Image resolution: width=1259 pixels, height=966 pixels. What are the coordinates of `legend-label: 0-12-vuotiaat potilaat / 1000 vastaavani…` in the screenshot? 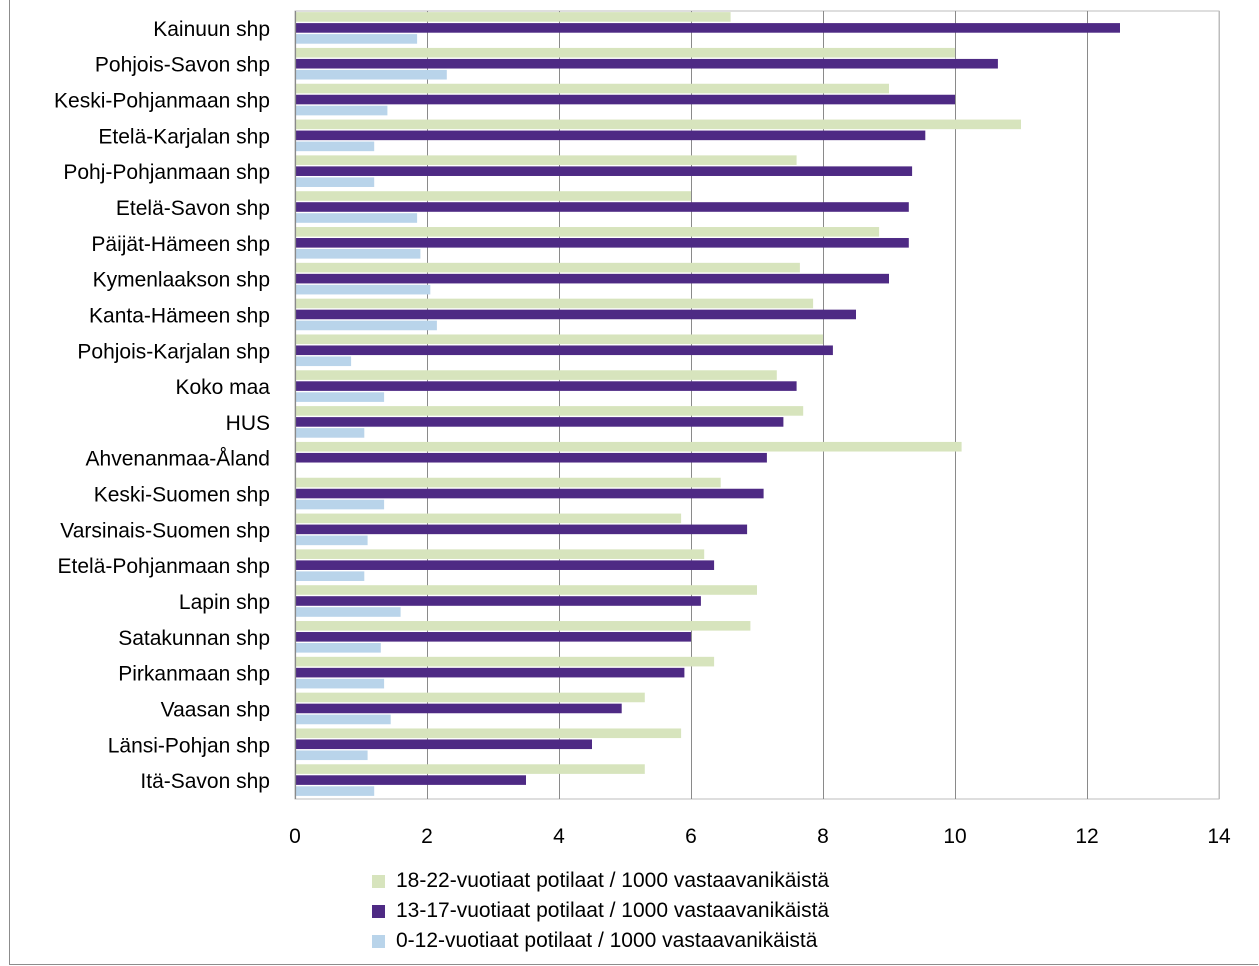 It's located at (607, 940).